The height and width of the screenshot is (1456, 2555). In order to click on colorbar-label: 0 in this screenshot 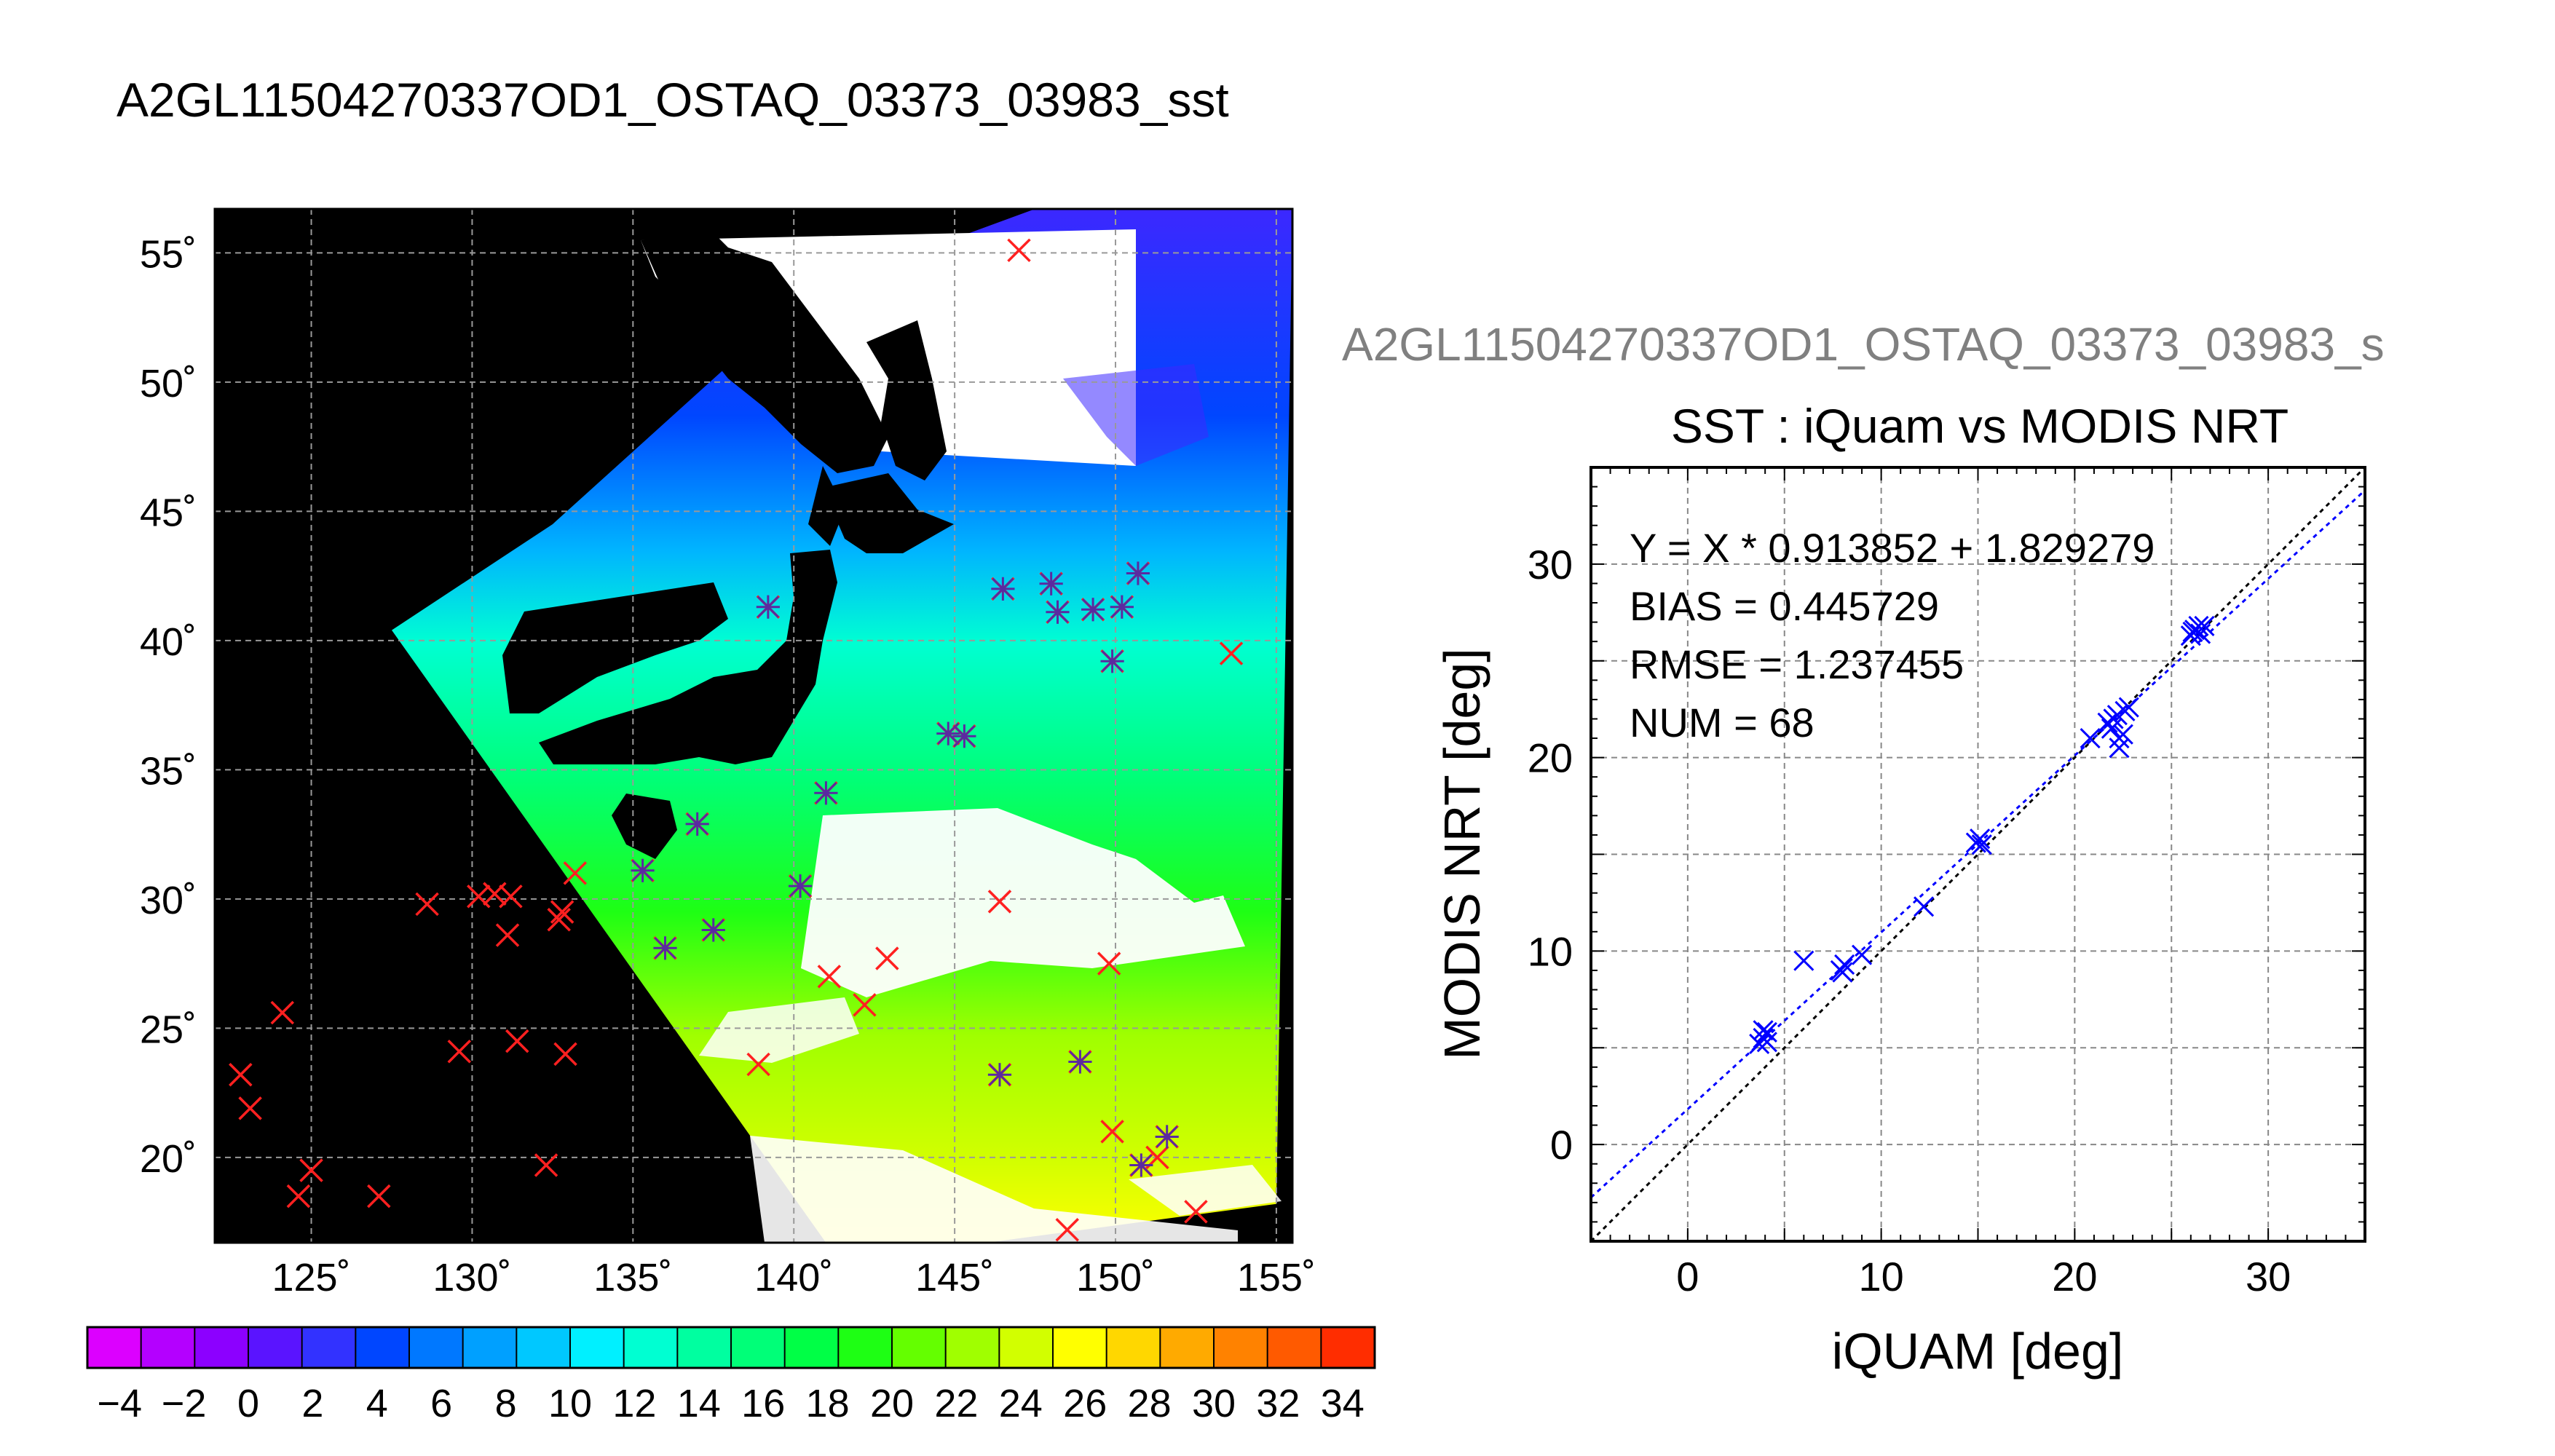, I will do `click(248, 1403)`.